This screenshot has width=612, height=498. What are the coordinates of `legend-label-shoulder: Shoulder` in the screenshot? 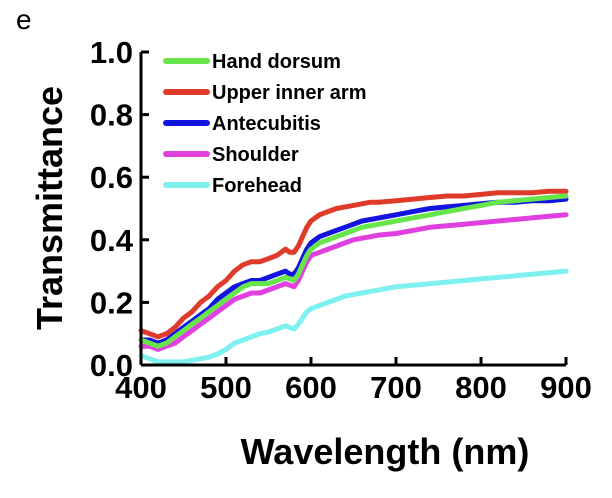 It's located at (255, 155).